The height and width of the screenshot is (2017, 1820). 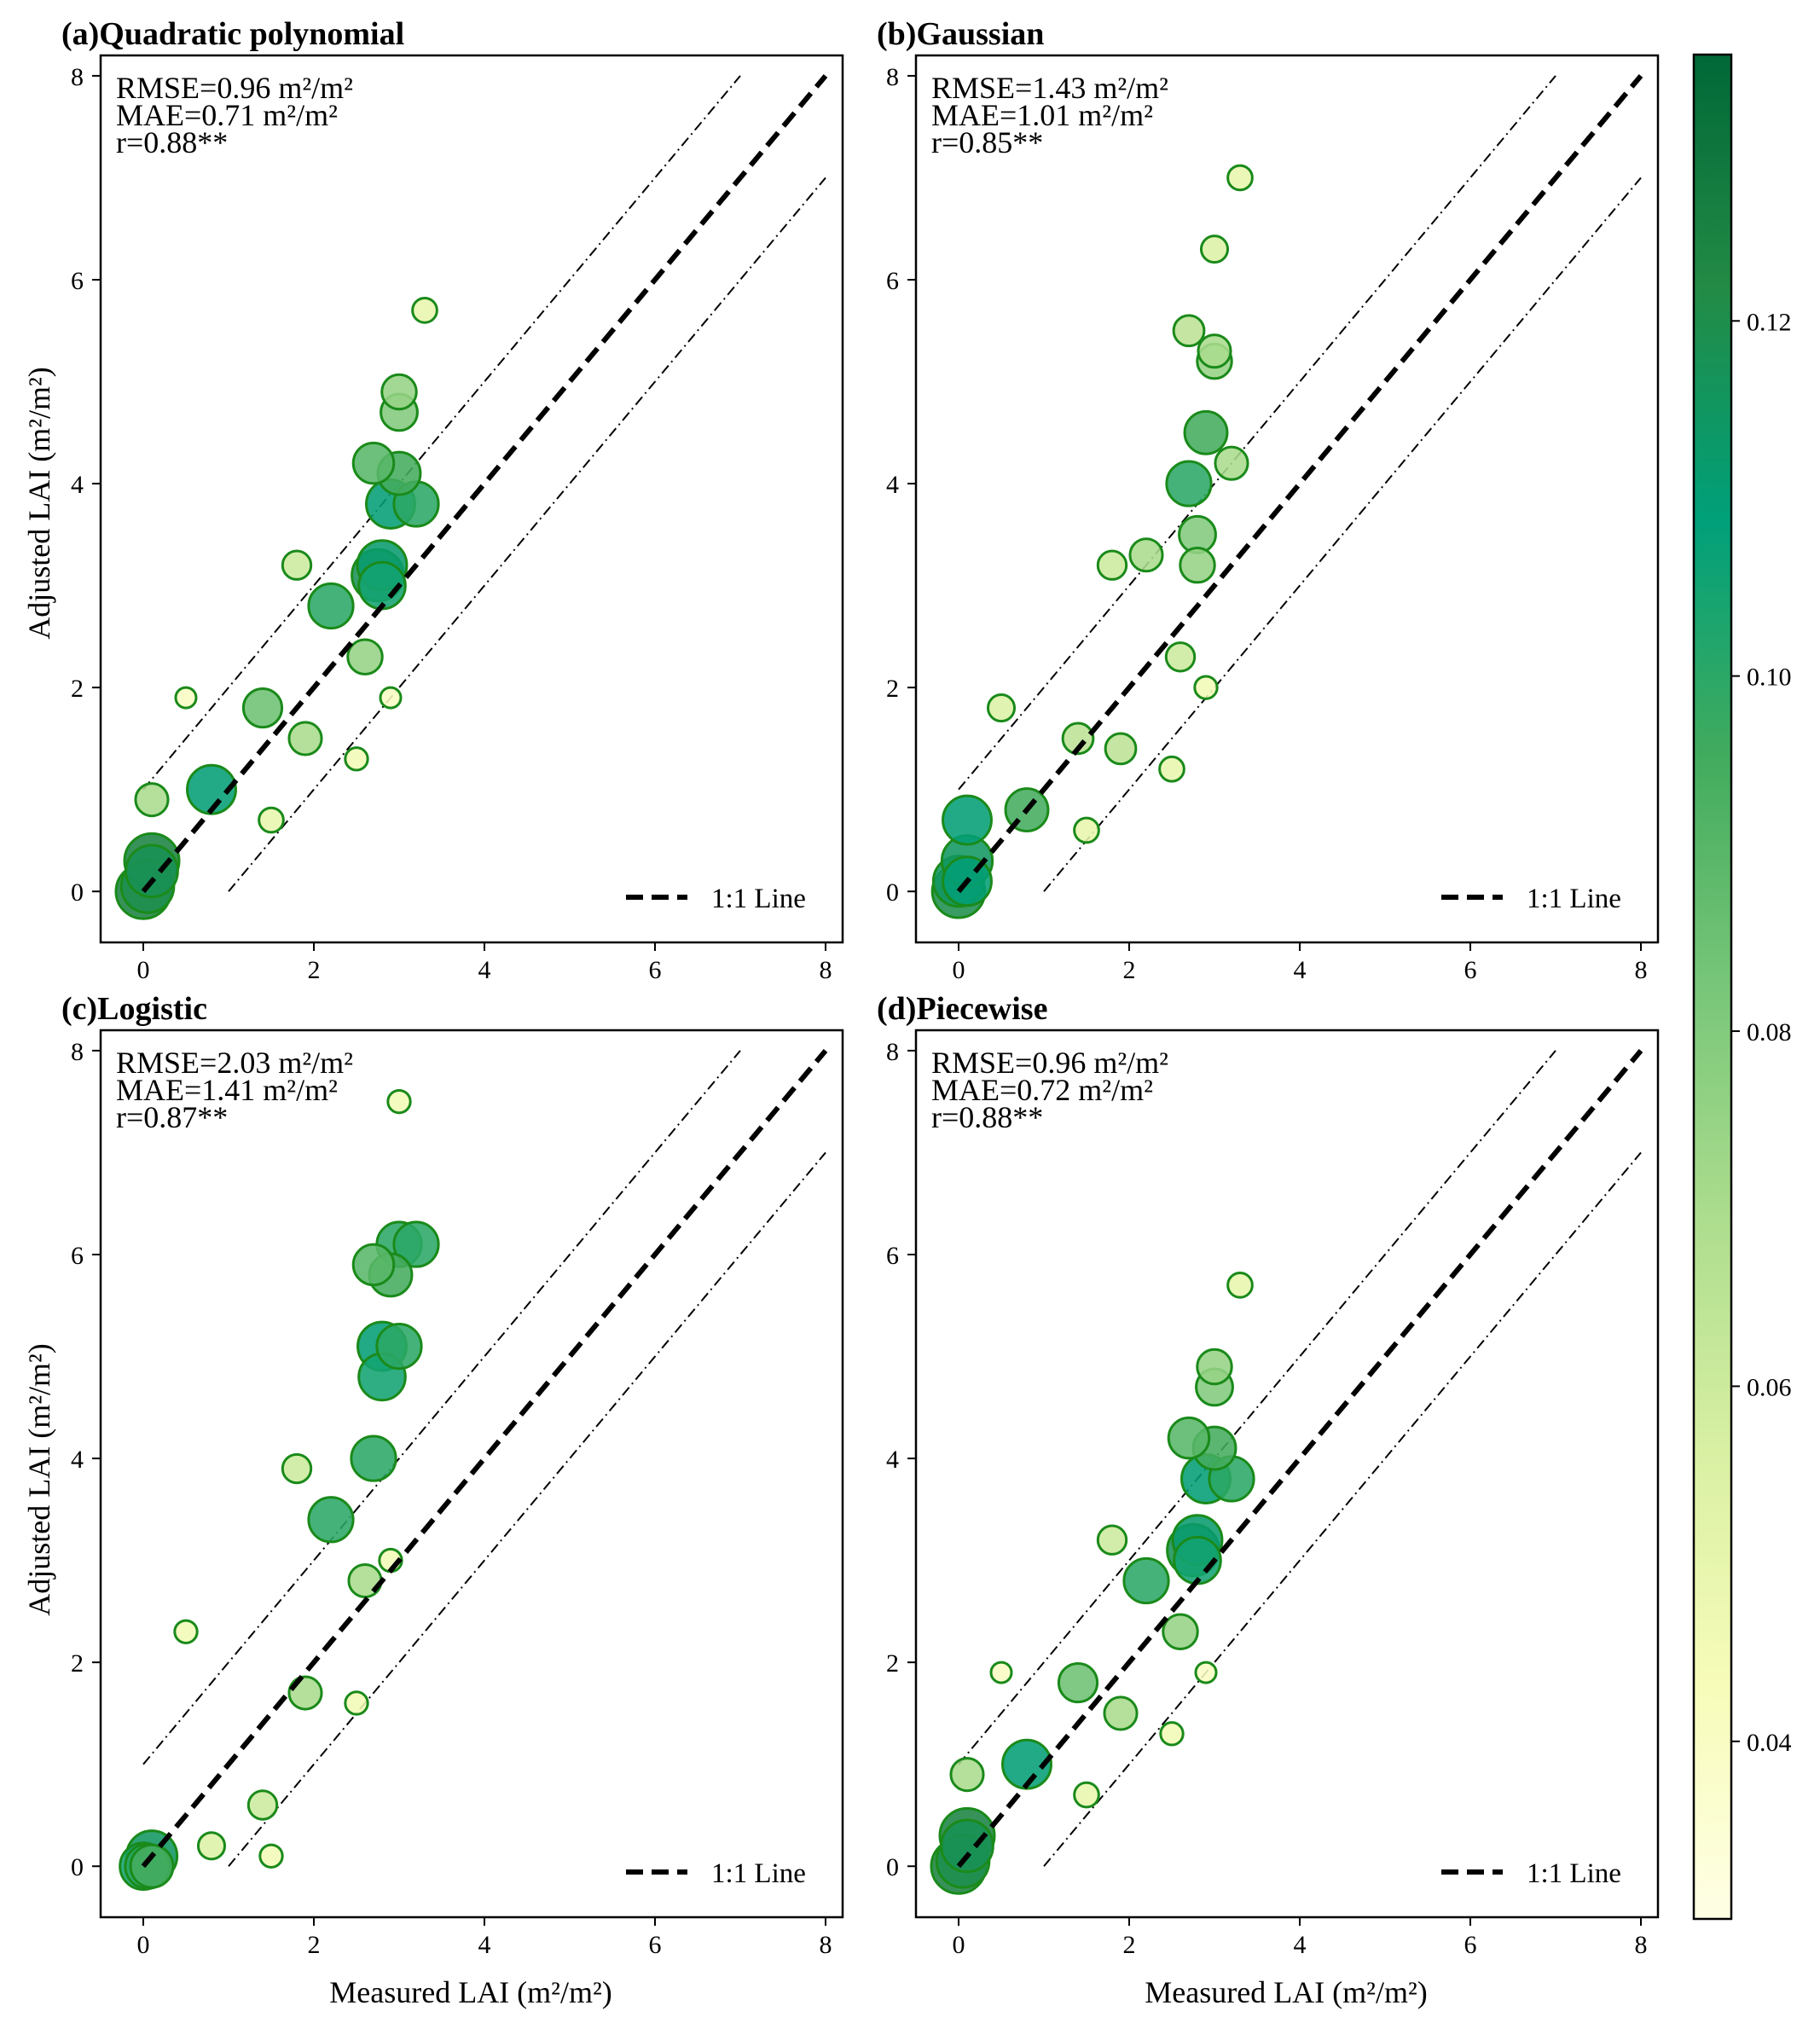 What do you see at coordinates (234, 115) in the screenshot?
I see `stats-block: RMSE=0.96 m²/m² MAE=0.71 m²/m² r=0.88**` at bounding box center [234, 115].